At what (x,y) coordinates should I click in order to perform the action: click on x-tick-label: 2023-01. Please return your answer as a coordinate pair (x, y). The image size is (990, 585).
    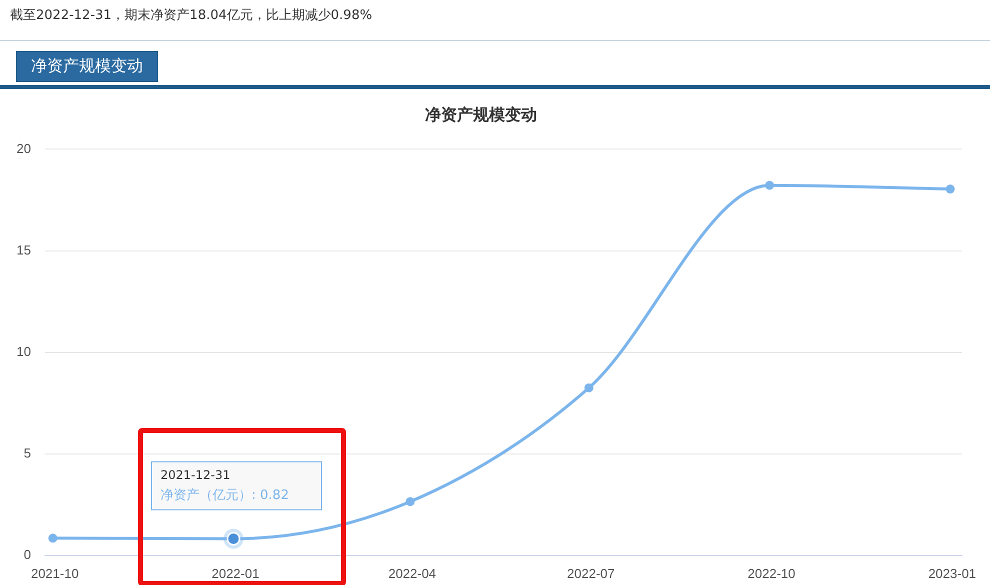
    Looking at the image, I should click on (952, 573).